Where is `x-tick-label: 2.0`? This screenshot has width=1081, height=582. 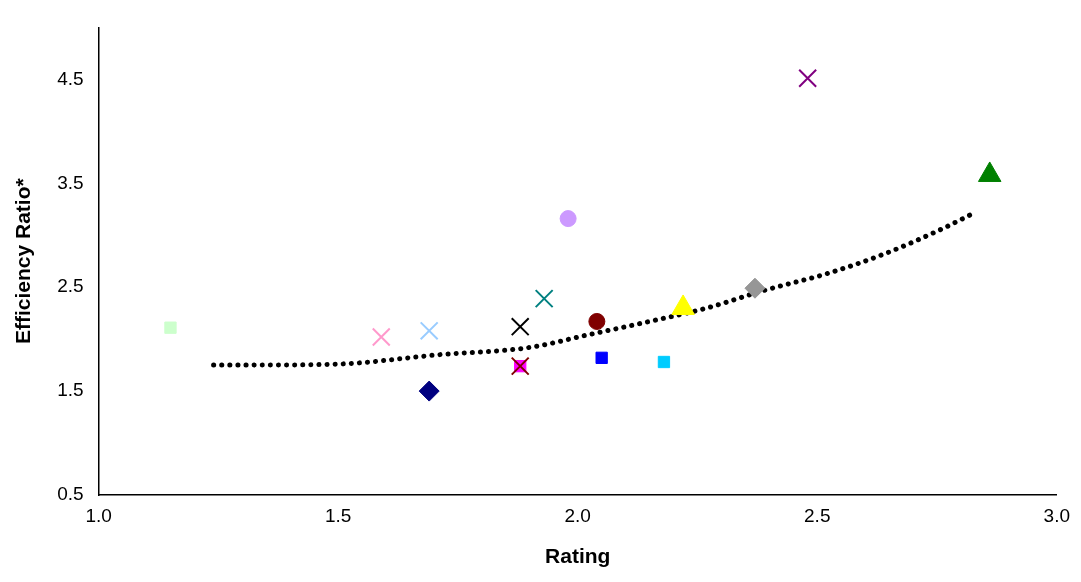 x-tick-label: 2.0 is located at coordinates (577, 515).